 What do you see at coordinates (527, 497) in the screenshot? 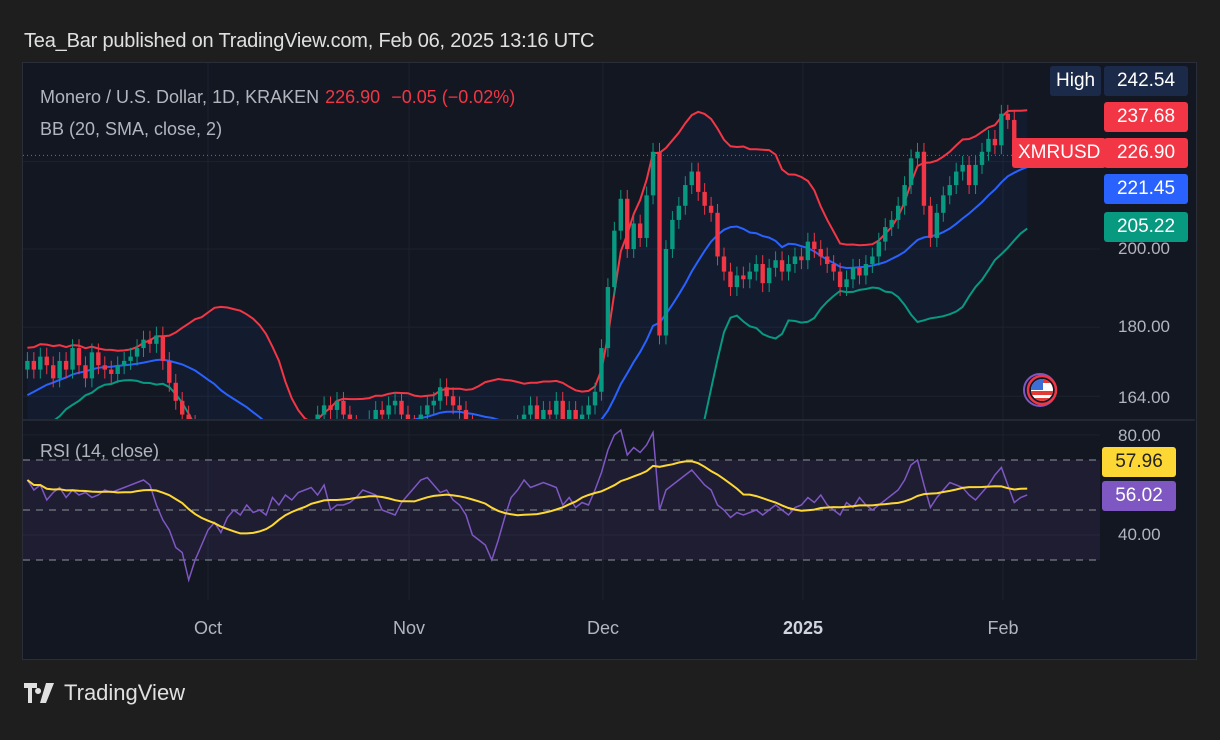
I see `rsi-sma-line` at bounding box center [527, 497].